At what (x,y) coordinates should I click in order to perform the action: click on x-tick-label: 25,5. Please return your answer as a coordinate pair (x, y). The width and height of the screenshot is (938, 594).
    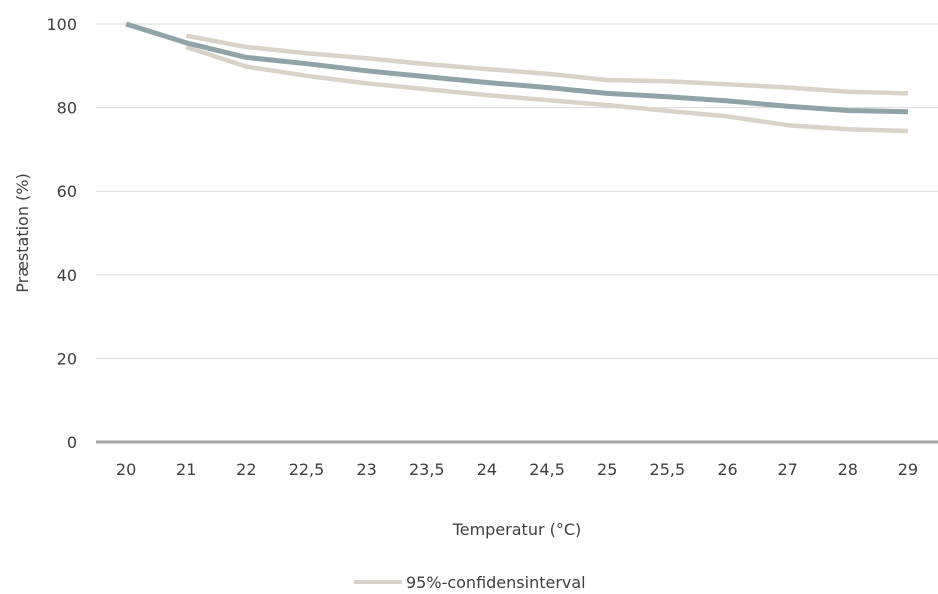
    Looking at the image, I should click on (668, 469).